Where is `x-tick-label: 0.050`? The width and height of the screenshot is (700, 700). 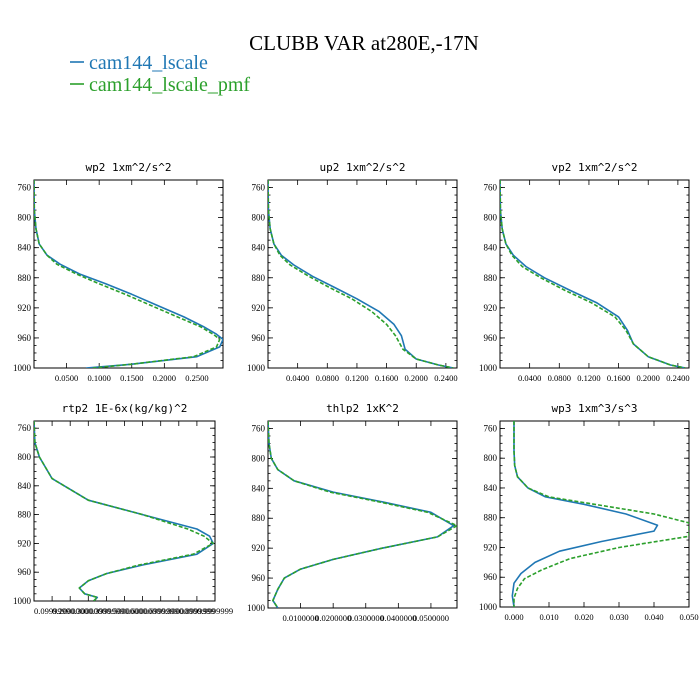
x-tick-label: 0.050 is located at coordinates (688, 617).